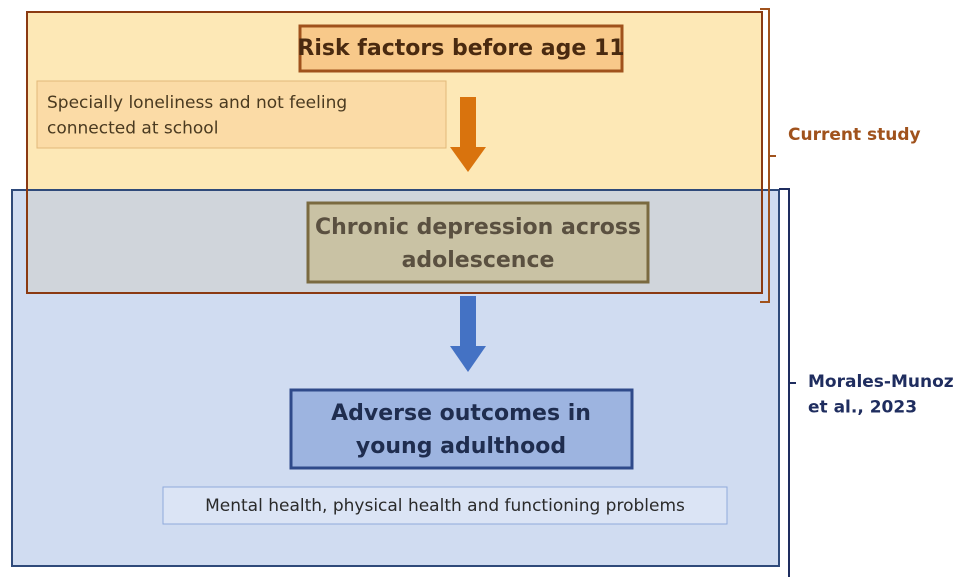 Image resolution: width=969 pixels, height=579 pixels. Describe the element at coordinates (461, 413) in the screenshot. I see `text-line: Adverse outcomes in` at that location.